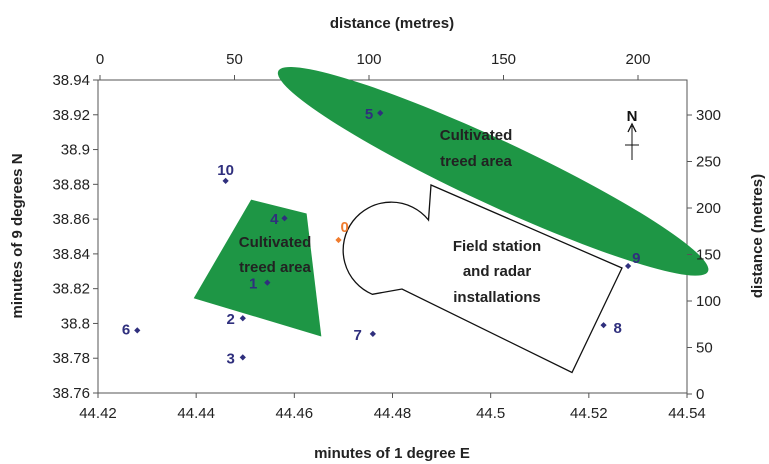 This screenshot has height=464, width=769. Describe the element at coordinates (708, 162) in the screenshot. I see `right-tick-label: 250` at that location.